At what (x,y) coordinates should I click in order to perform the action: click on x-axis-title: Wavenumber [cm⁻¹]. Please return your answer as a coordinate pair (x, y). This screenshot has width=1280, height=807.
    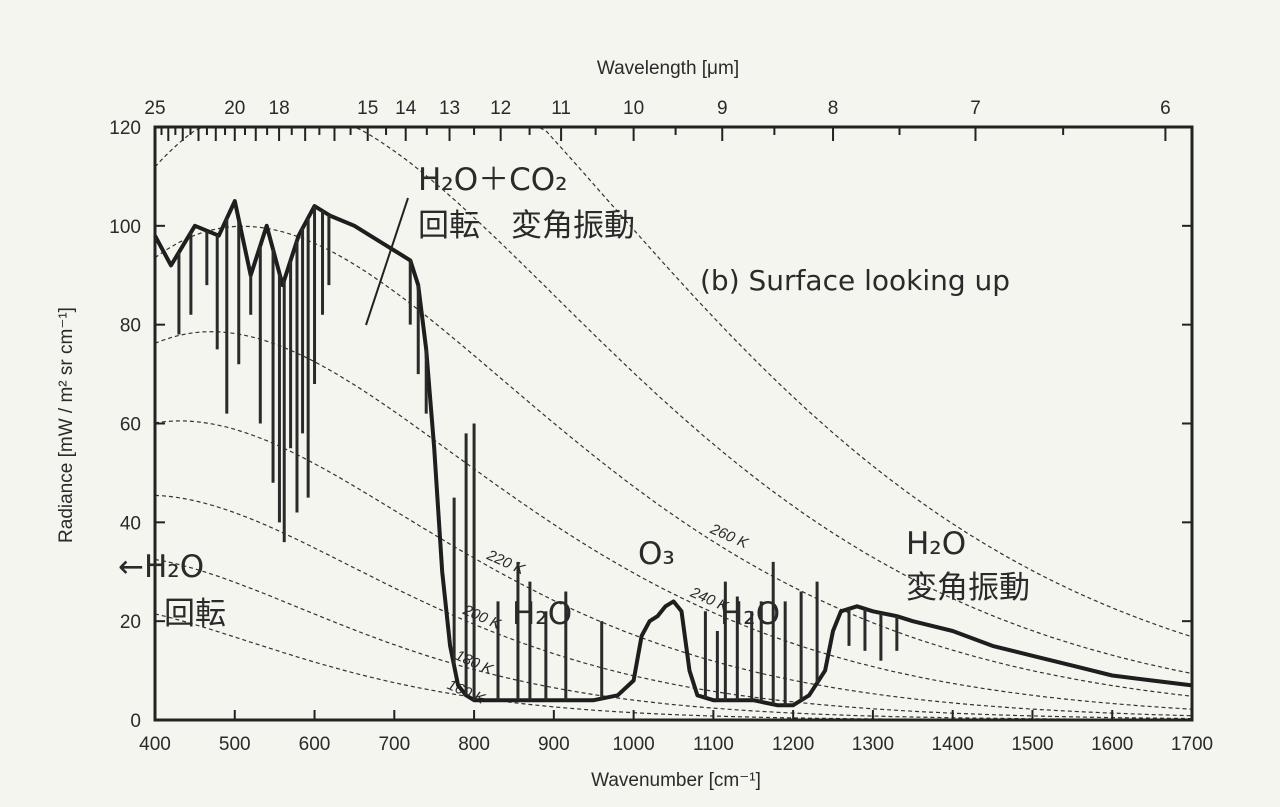
    Looking at the image, I should click on (676, 780).